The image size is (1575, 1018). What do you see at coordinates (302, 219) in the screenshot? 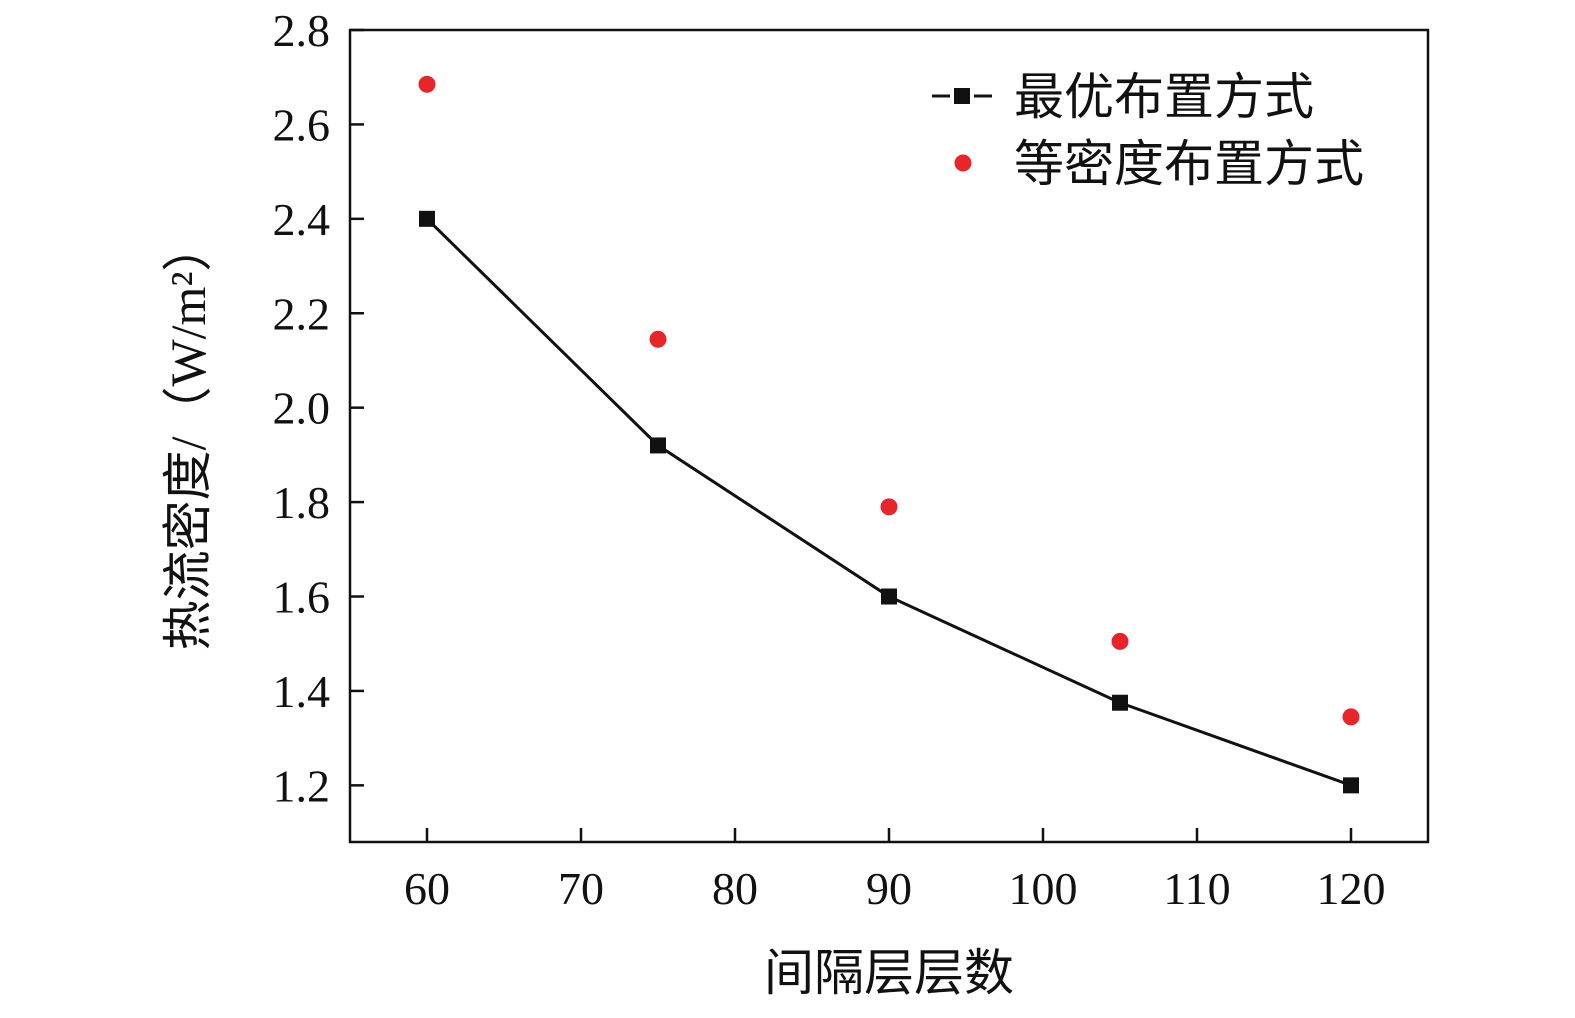
I see `y-tick-label: 2.4` at bounding box center [302, 219].